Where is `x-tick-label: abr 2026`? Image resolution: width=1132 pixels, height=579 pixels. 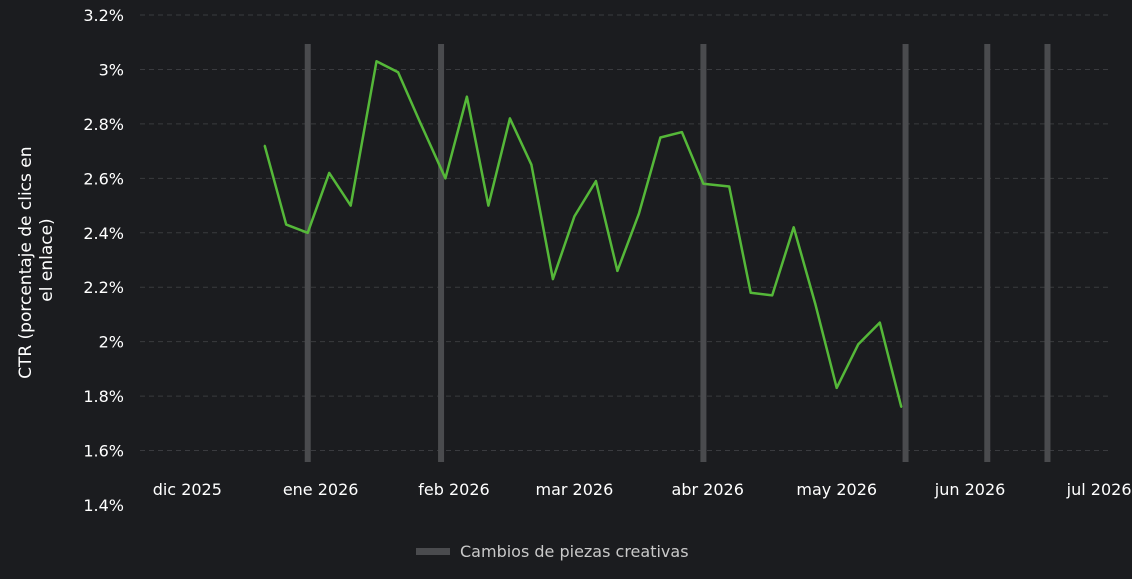
x-tick-label: abr 2026 is located at coordinates (708, 489).